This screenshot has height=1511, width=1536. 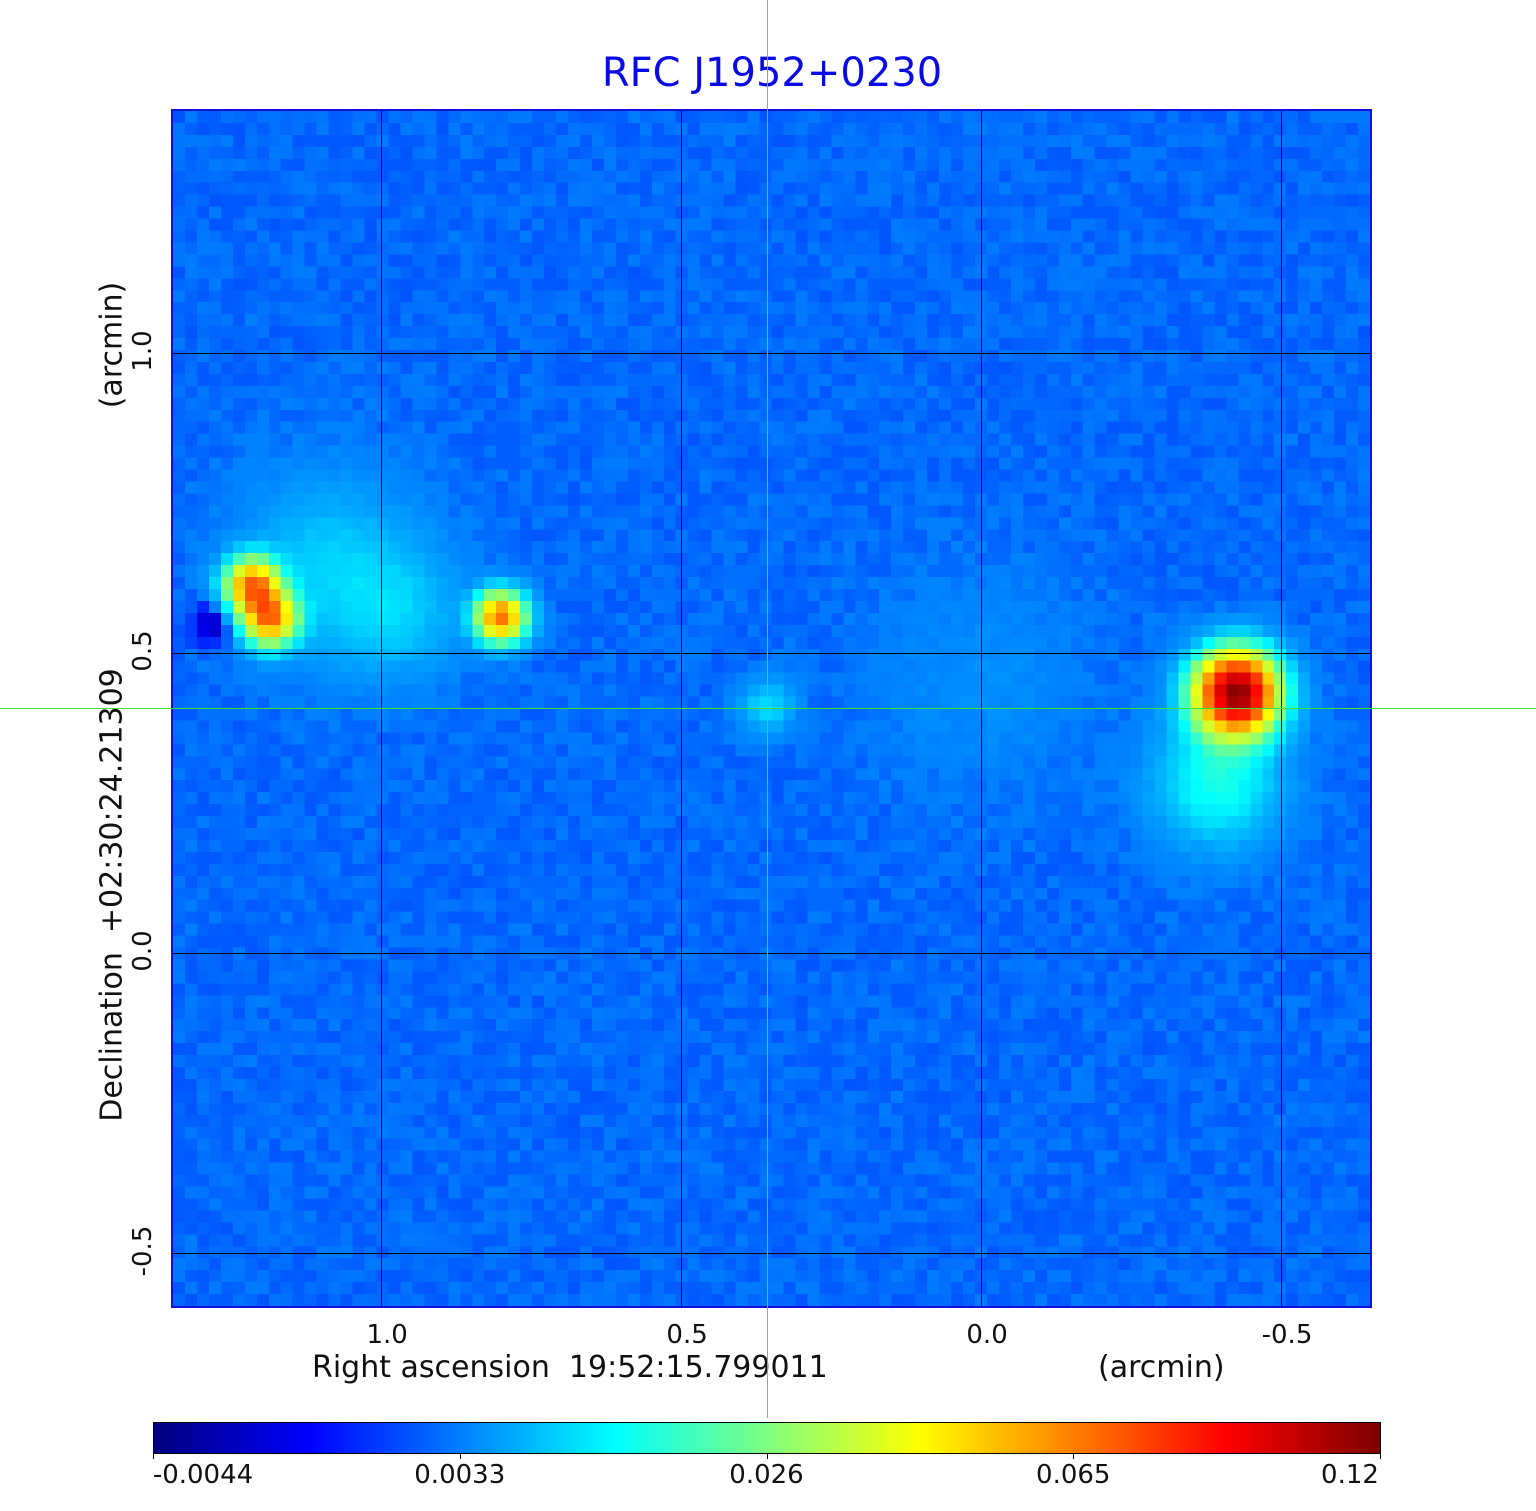 What do you see at coordinates (766, 1475) in the screenshot?
I see `colorbar-tick-label: 0.026` at bounding box center [766, 1475].